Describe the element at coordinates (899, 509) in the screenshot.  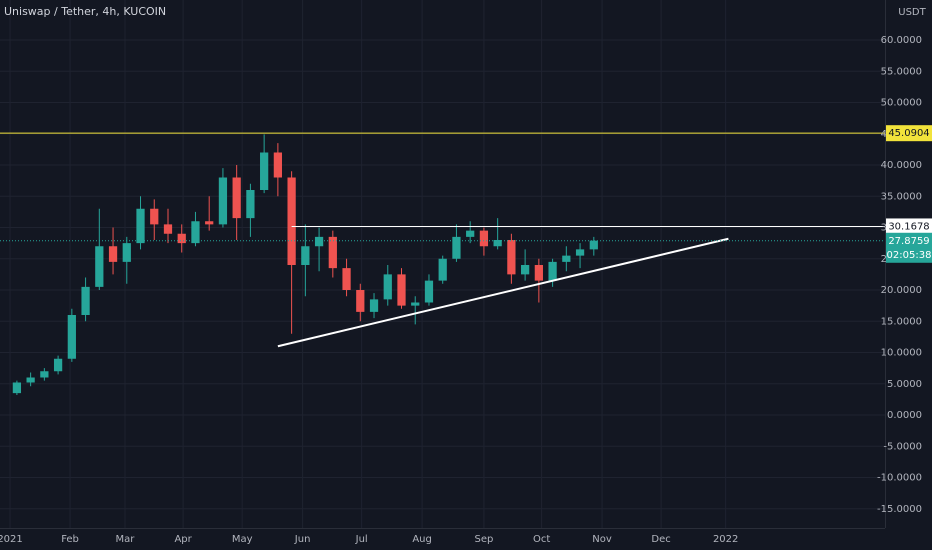
I see `y-tick-label: -15.0000` at that location.